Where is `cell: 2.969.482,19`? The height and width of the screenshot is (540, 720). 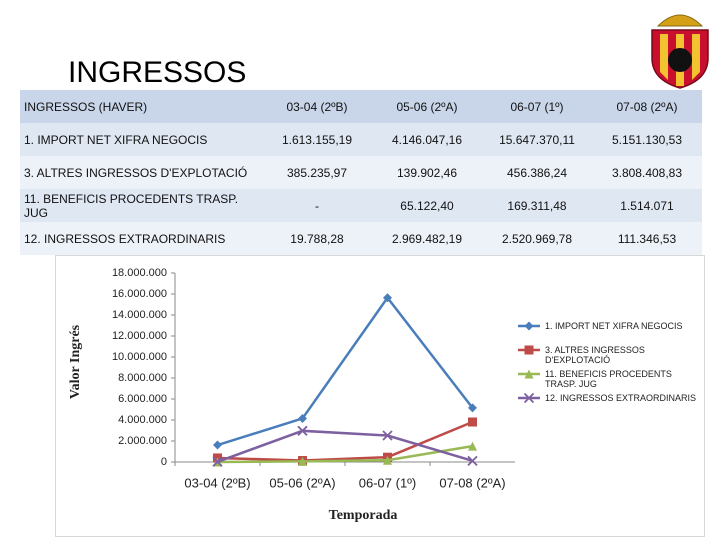
cell: 2.969.482,19 is located at coordinates (427, 238).